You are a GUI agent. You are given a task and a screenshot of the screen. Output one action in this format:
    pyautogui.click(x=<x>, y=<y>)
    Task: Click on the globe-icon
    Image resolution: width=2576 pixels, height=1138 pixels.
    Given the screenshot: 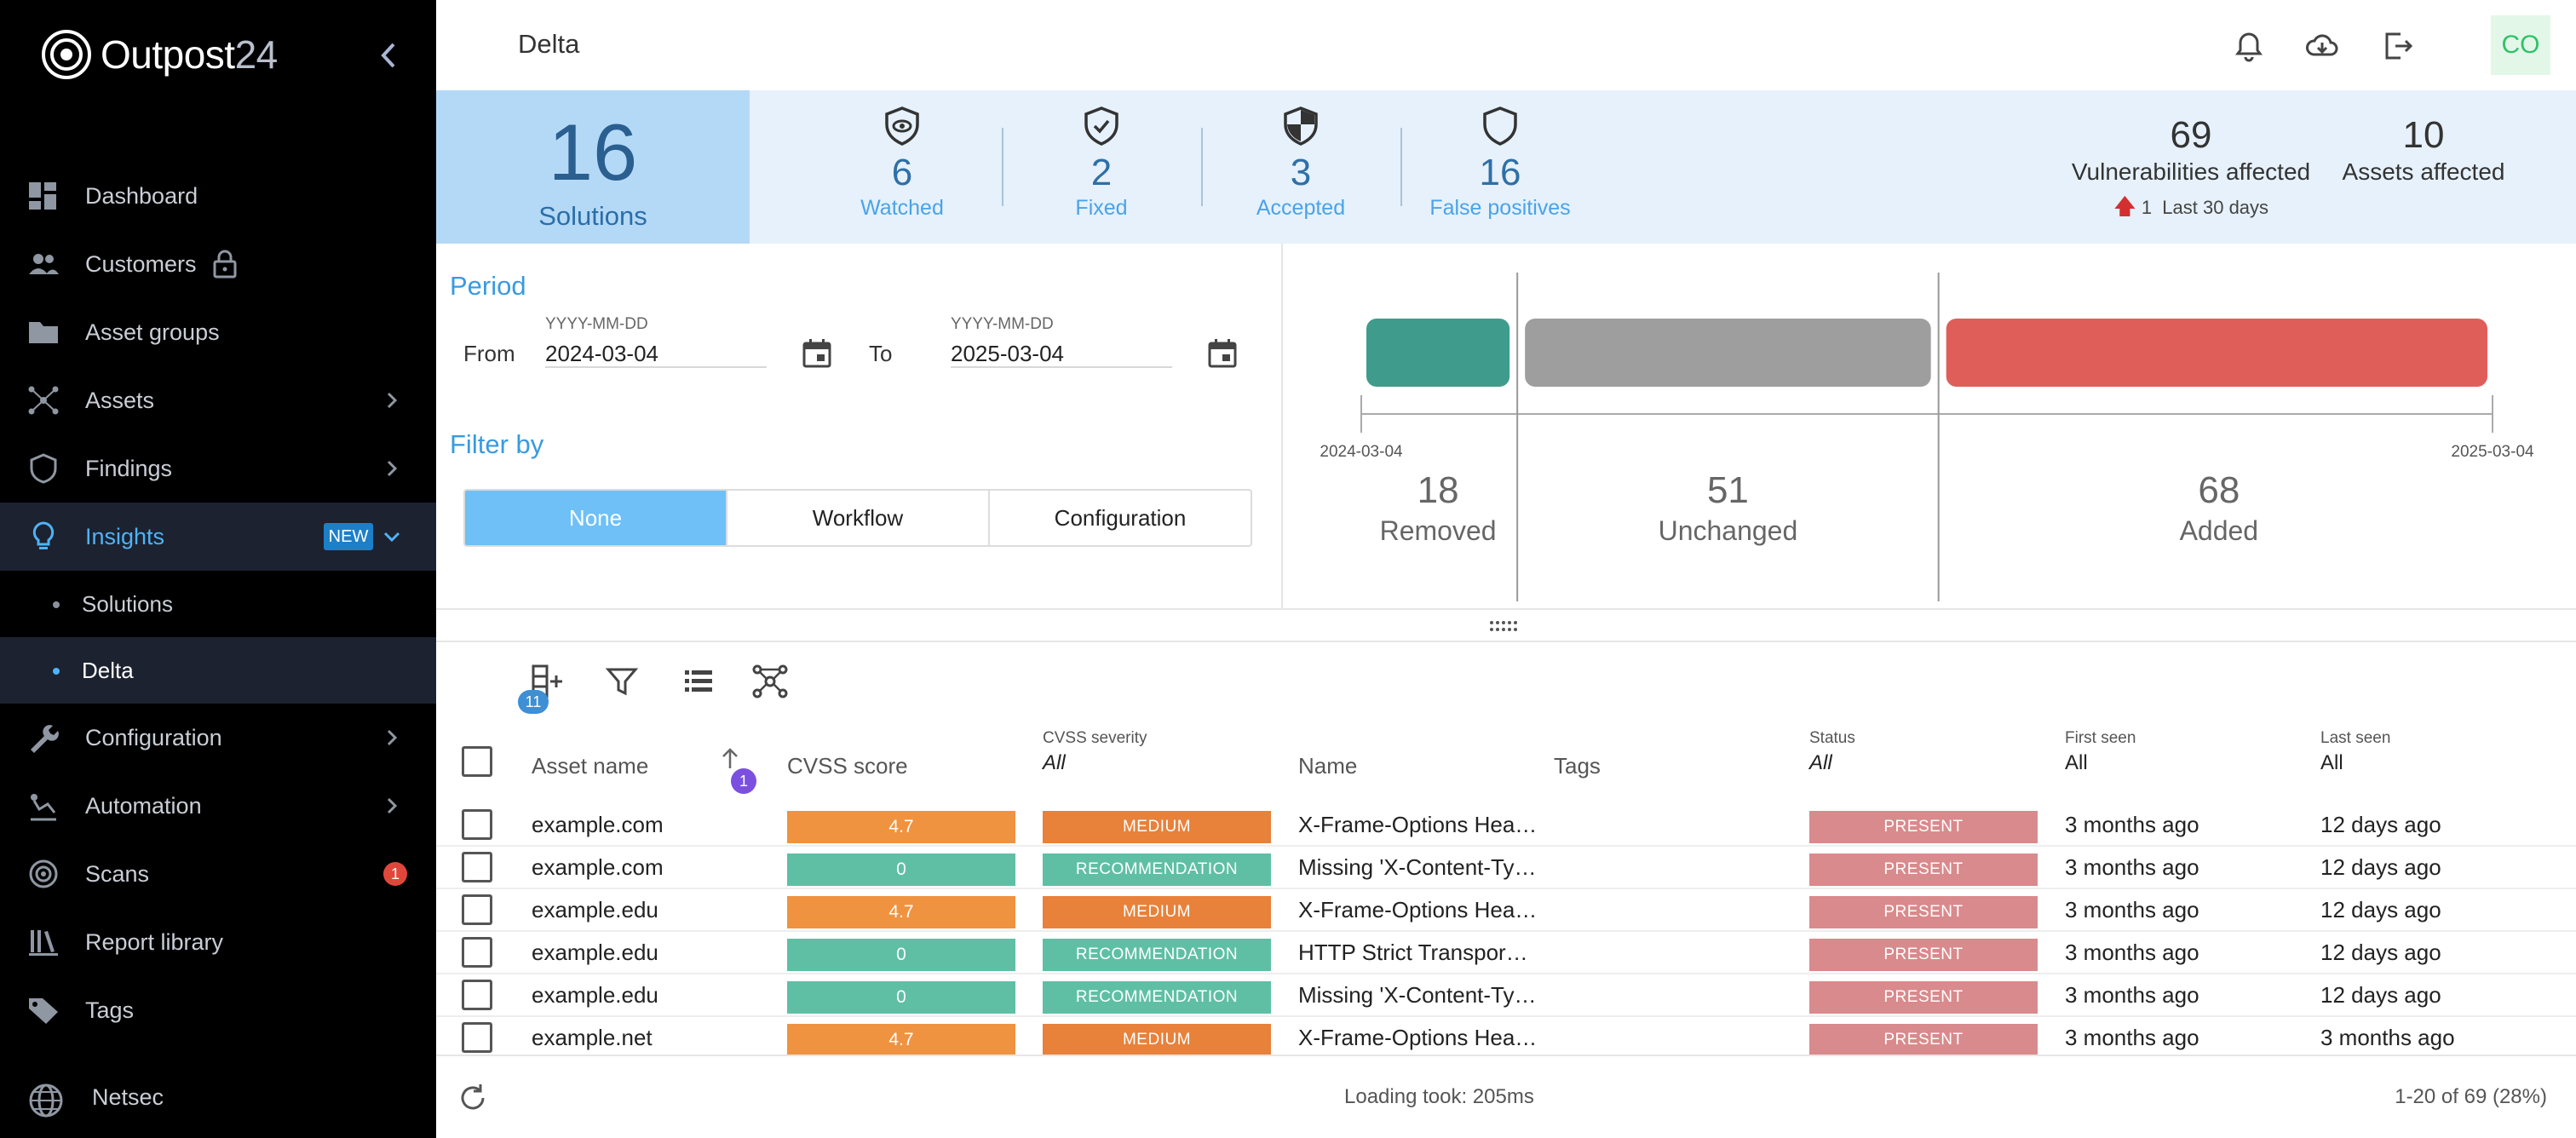 What is the action you would take?
    pyautogui.click(x=46, y=1100)
    